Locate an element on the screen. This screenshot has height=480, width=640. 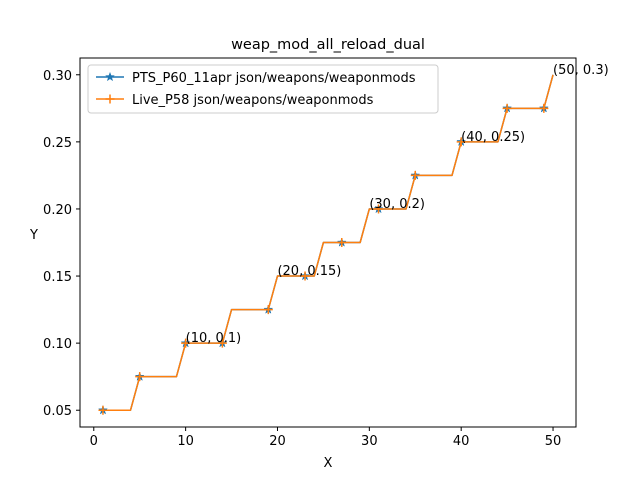
x-tick-label: 20 is located at coordinates (277, 441).